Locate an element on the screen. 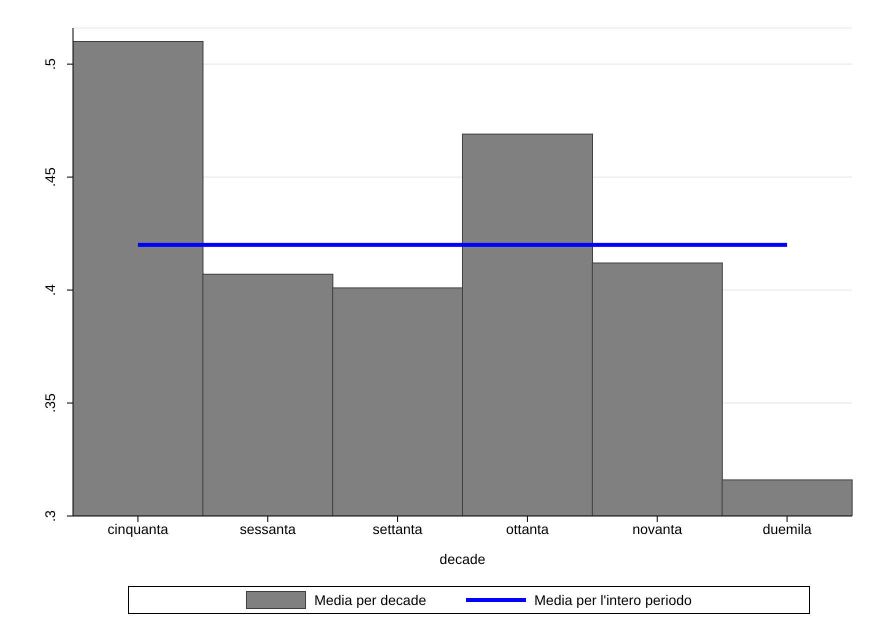 This screenshot has width=870, height=632. legend-label: Media per decade is located at coordinates (370, 600).